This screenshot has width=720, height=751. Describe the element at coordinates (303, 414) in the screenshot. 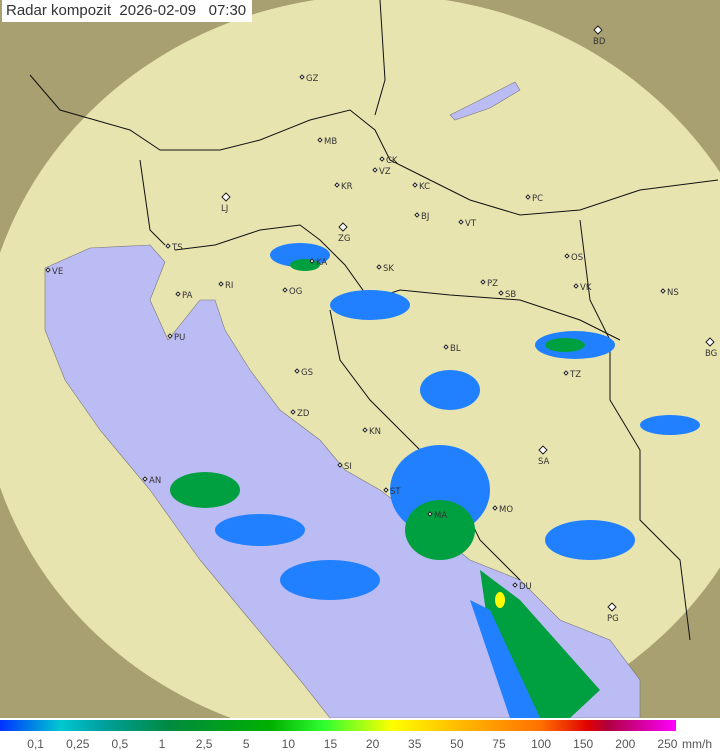

I see `city-label: ZD` at that location.